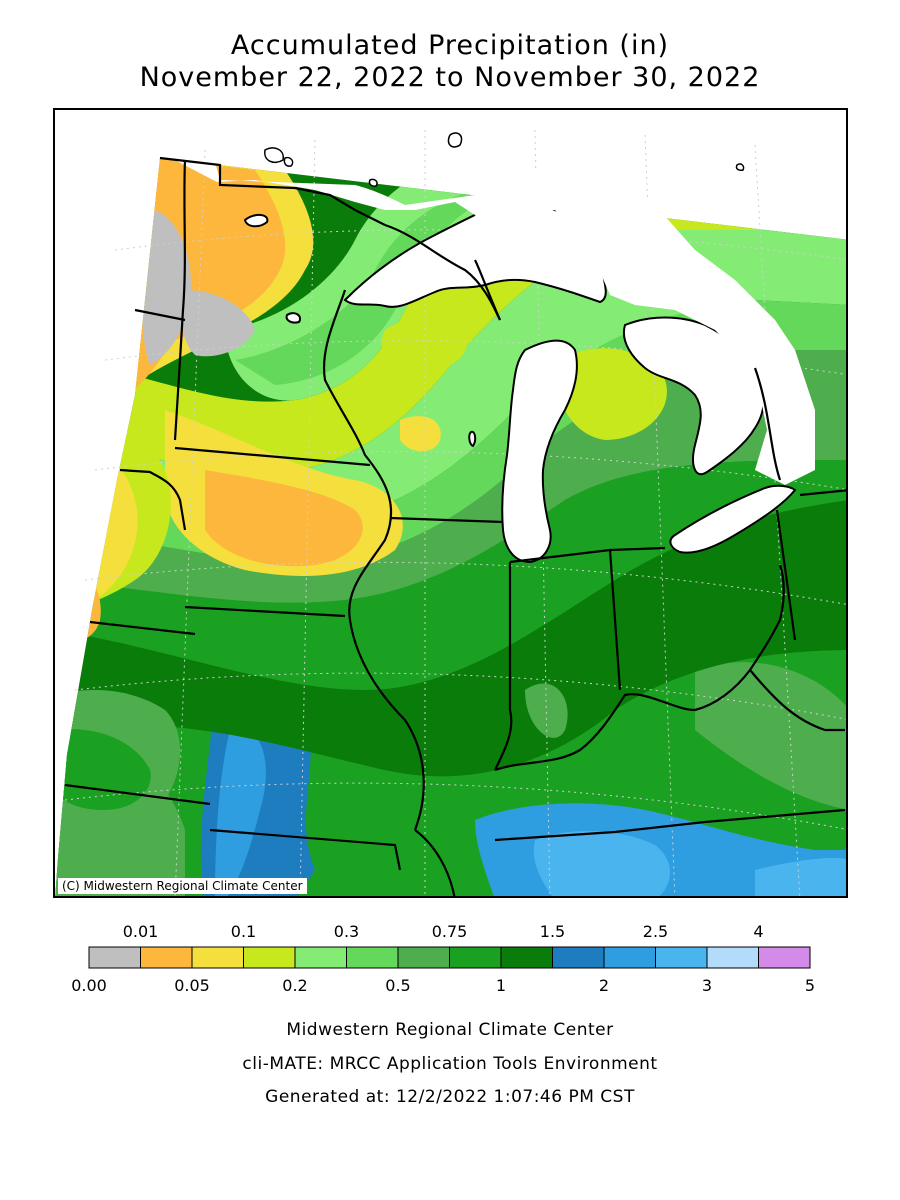 The width and height of the screenshot is (900, 1200). I want to click on legend-top-label: 0.75, so click(449, 931).